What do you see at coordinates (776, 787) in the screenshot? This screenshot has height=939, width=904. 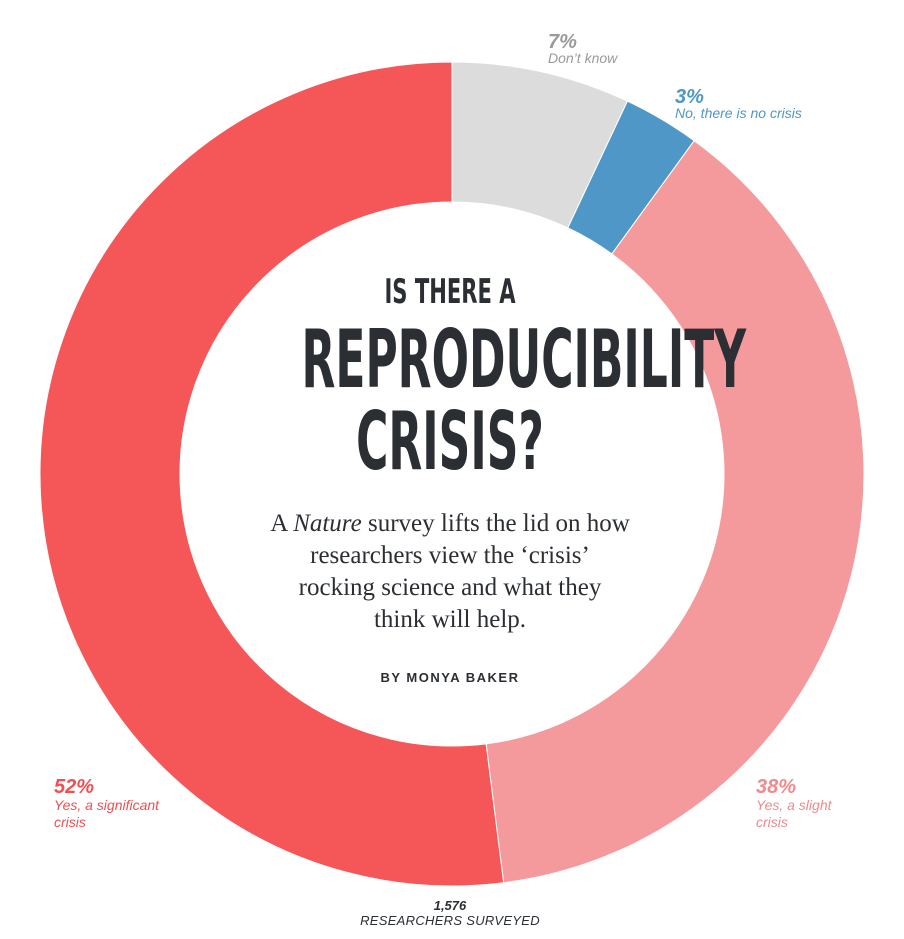 I see `slice-pct-slight-crisis: 38%` at bounding box center [776, 787].